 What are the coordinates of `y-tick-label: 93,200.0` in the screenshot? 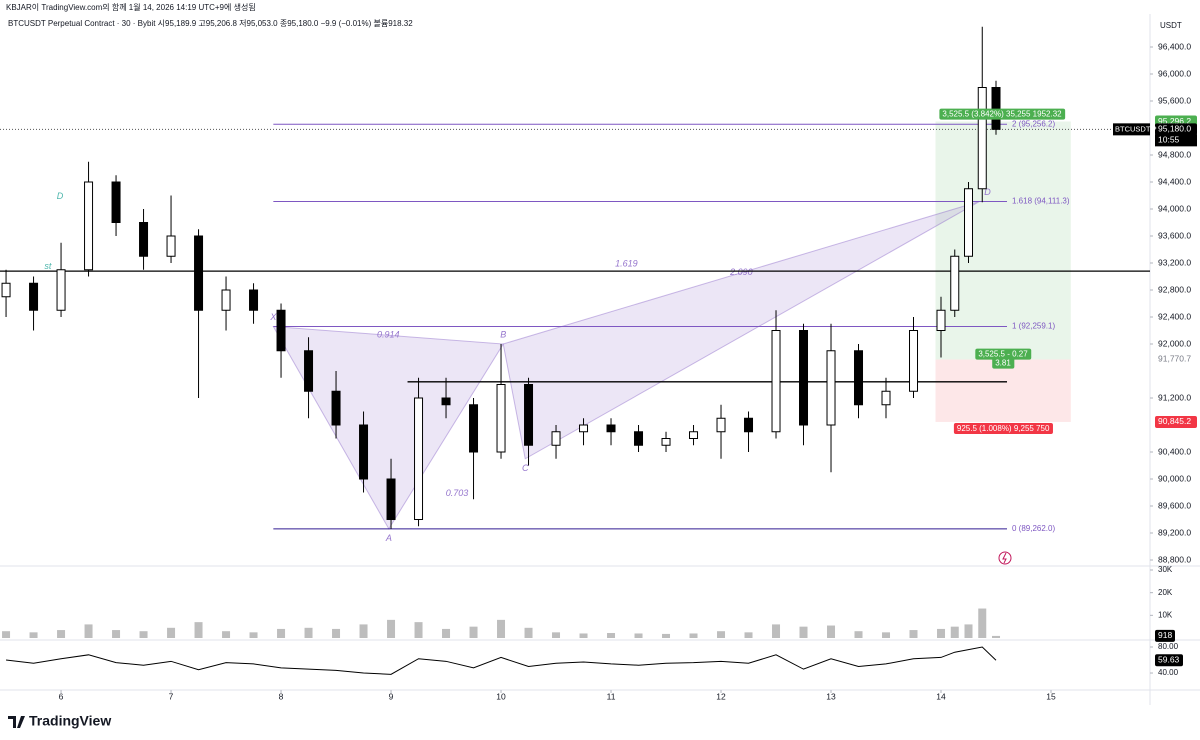 It's located at (1174, 262).